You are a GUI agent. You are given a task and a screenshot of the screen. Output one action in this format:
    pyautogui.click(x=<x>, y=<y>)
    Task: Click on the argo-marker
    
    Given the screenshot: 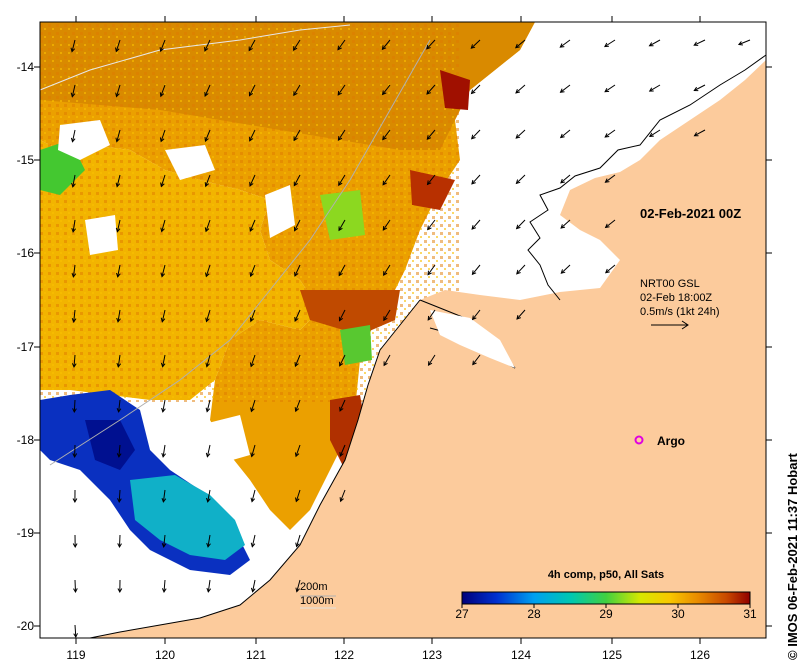 What is the action you would take?
    pyautogui.click(x=639, y=440)
    